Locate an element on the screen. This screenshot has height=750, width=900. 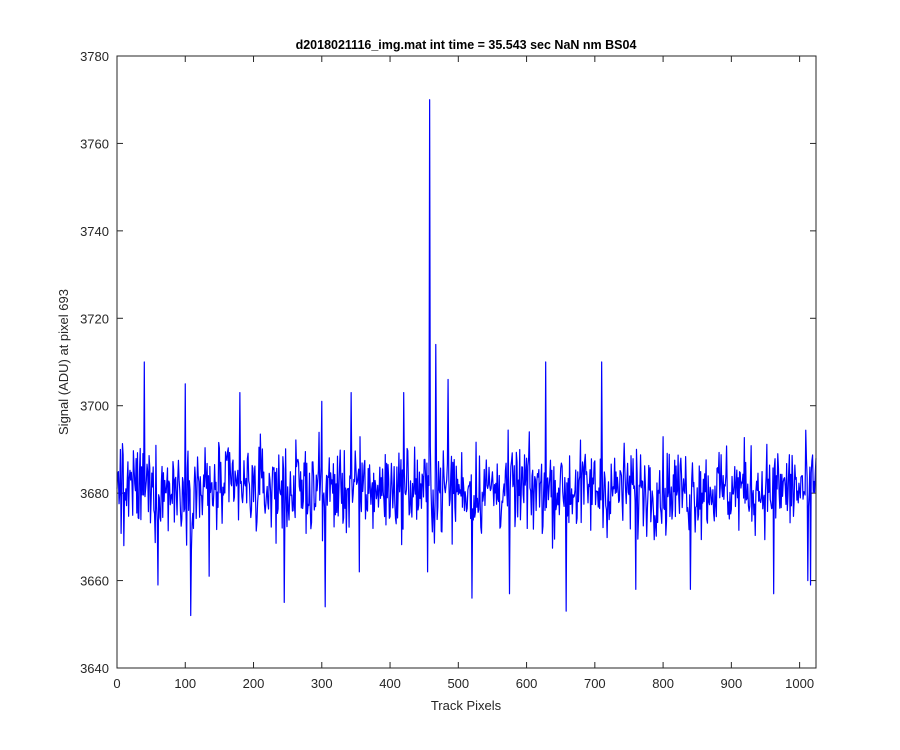
x-tick-label: 200 is located at coordinates (254, 683).